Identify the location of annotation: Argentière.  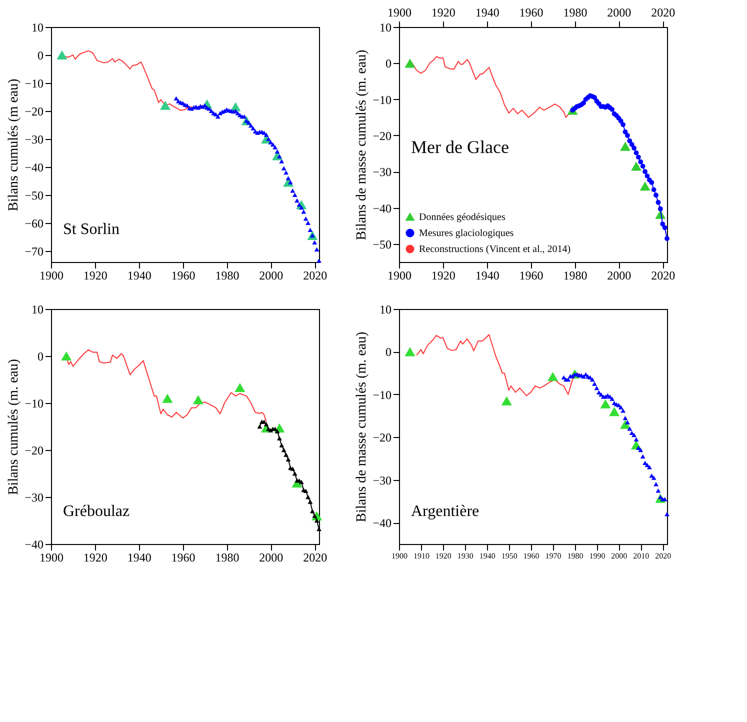
(445, 511).